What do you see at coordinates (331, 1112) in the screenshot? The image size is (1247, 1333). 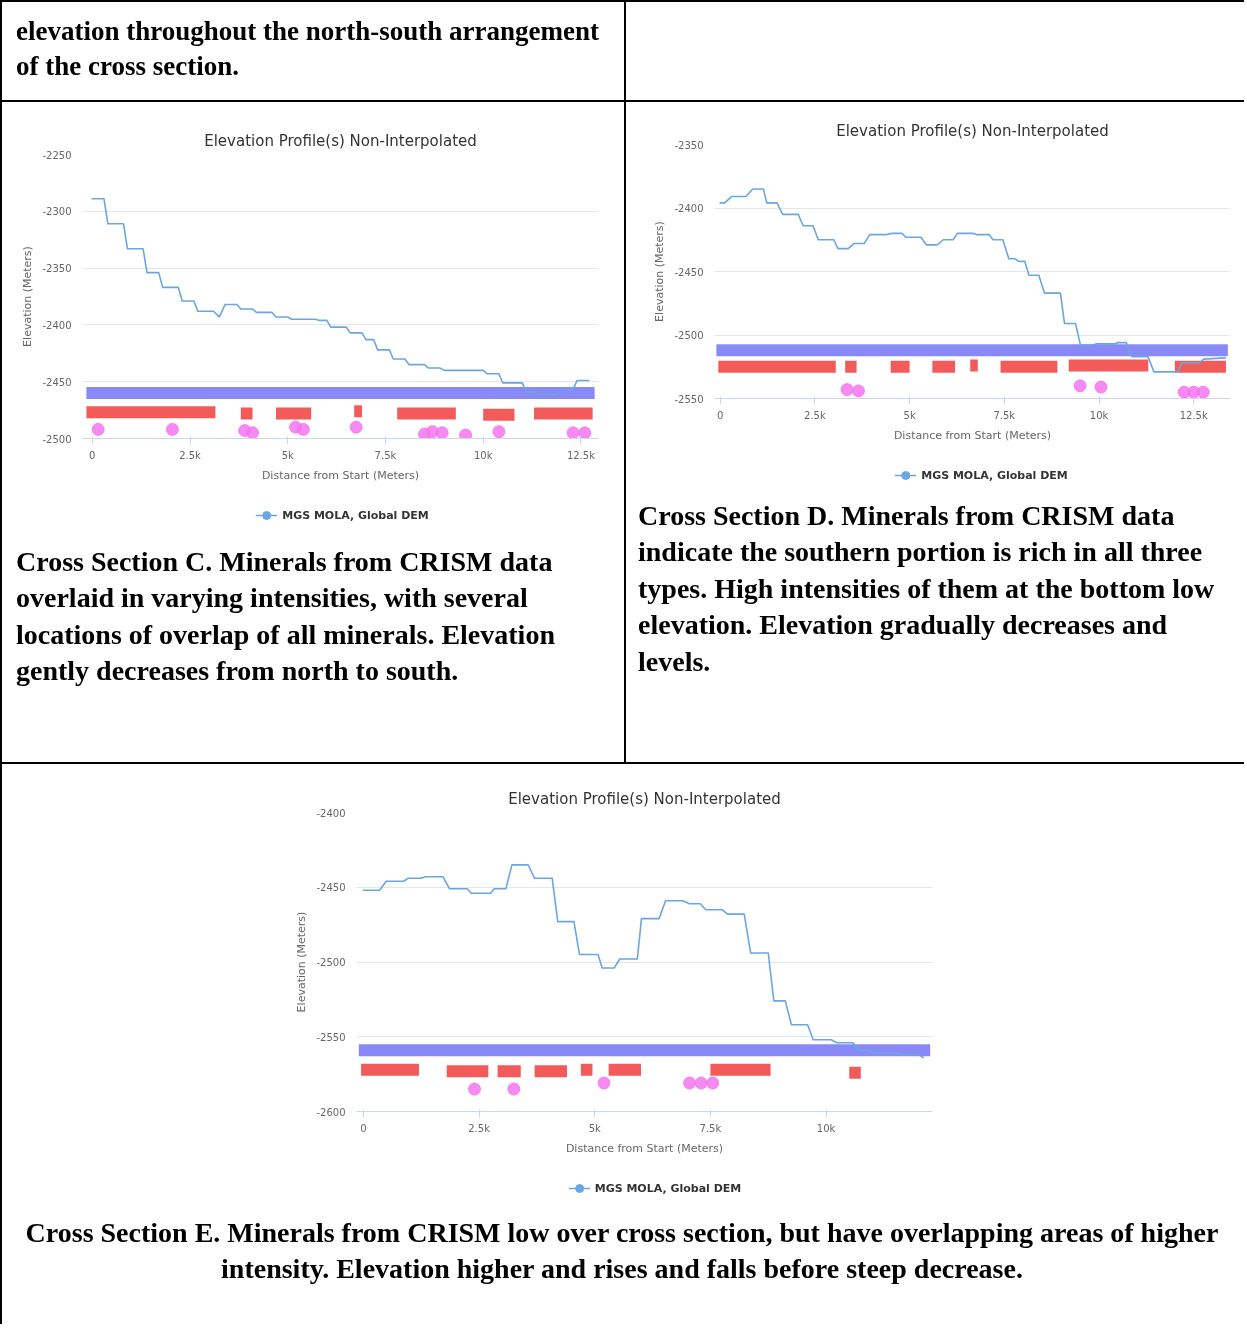 I see `y-tick-label: -2600` at bounding box center [331, 1112].